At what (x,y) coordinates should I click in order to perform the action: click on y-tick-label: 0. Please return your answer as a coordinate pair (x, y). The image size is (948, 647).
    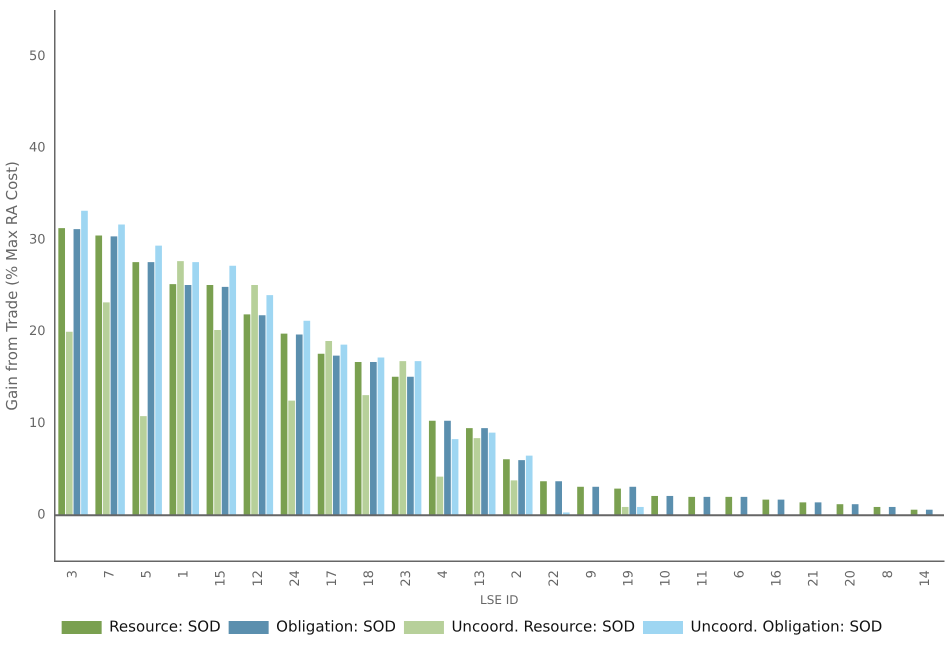
    Looking at the image, I should click on (41, 515).